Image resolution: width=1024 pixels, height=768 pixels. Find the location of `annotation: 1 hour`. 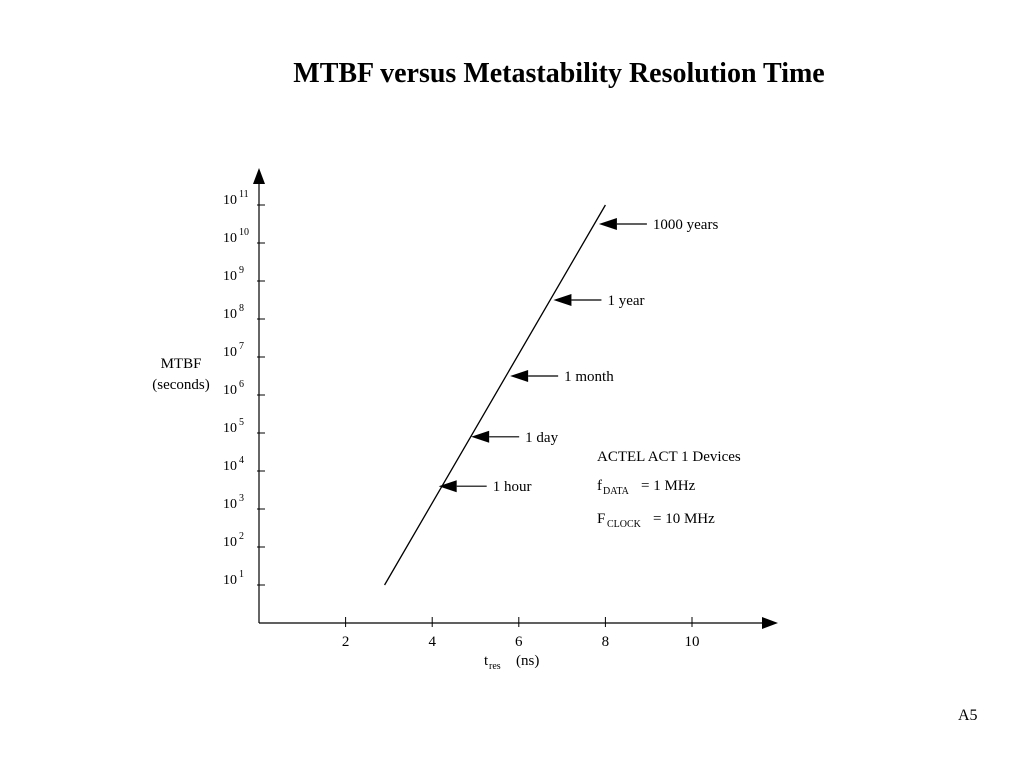

annotation: 1 hour is located at coordinates (485, 487).